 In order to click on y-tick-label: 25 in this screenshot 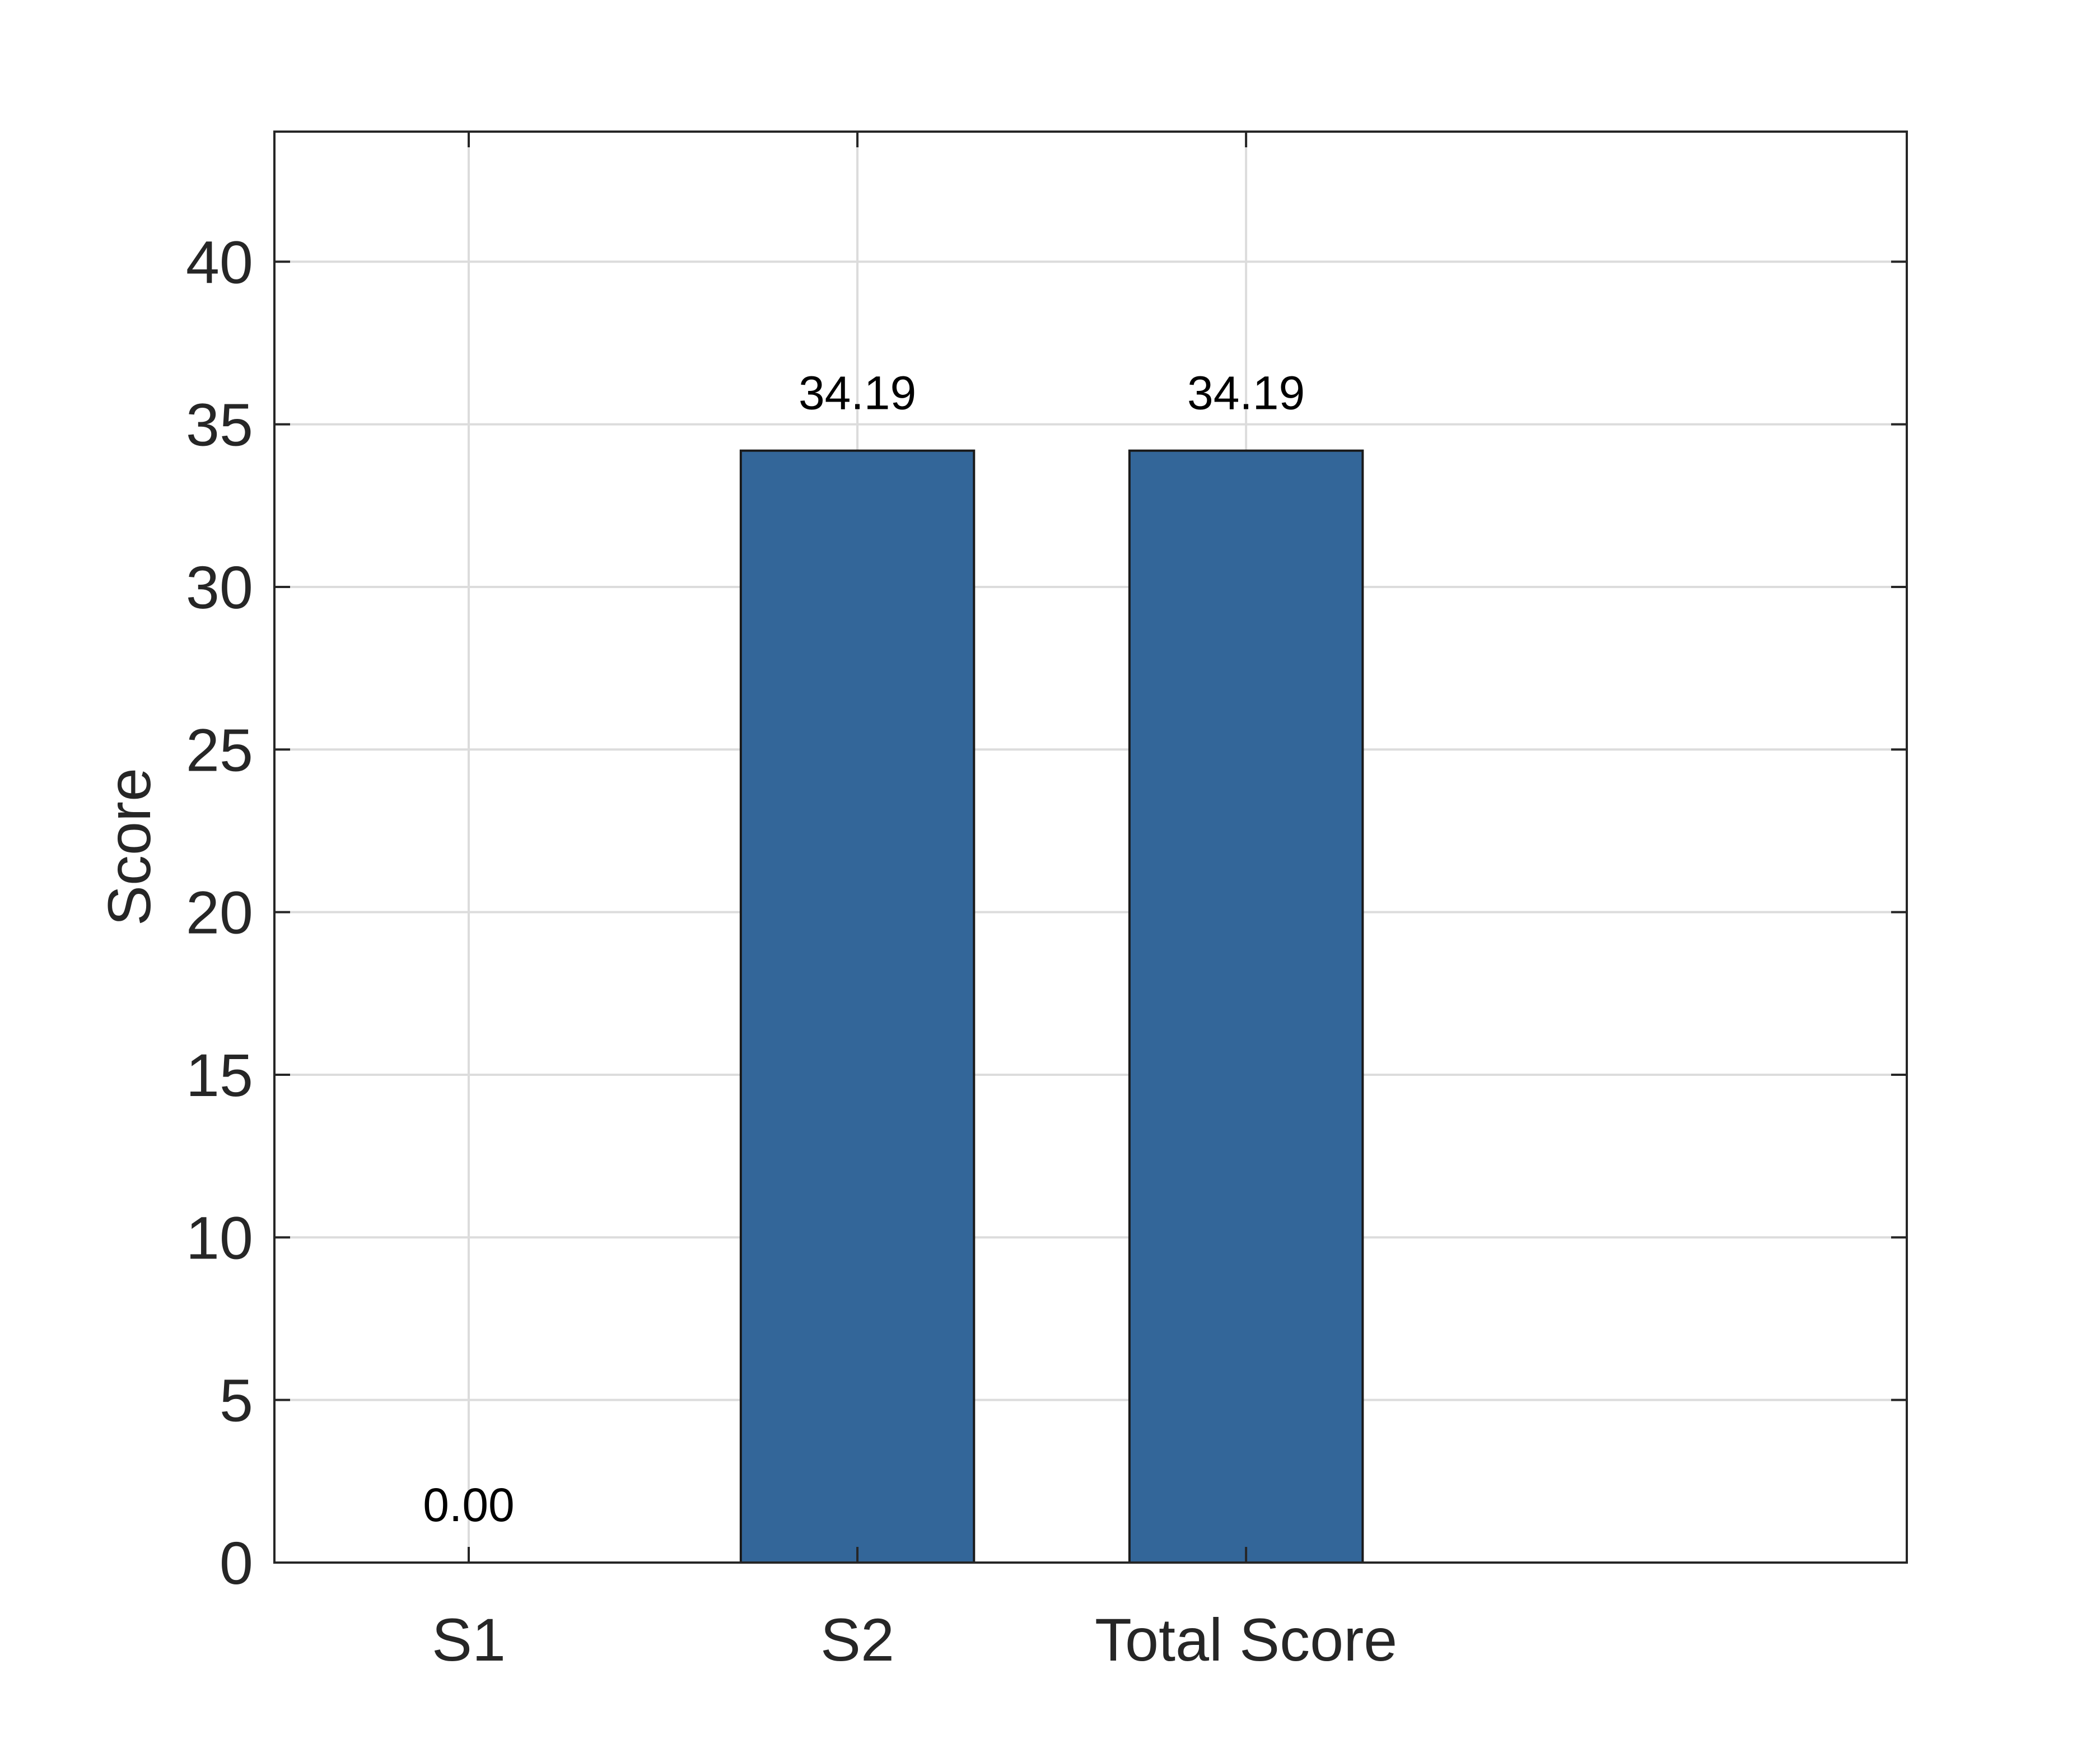, I will do `click(220, 750)`.